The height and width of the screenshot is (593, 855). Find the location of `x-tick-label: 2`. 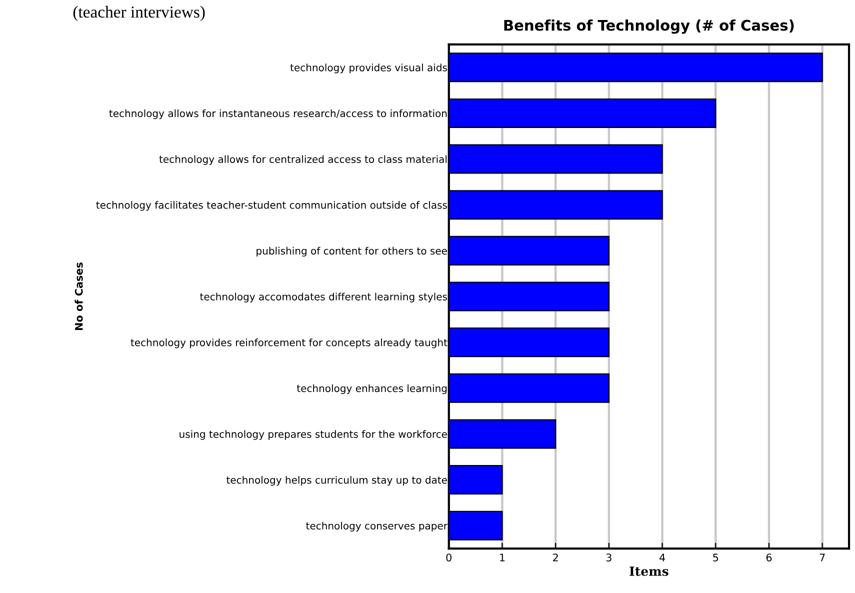

x-tick-label: 2 is located at coordinates (555, 558).